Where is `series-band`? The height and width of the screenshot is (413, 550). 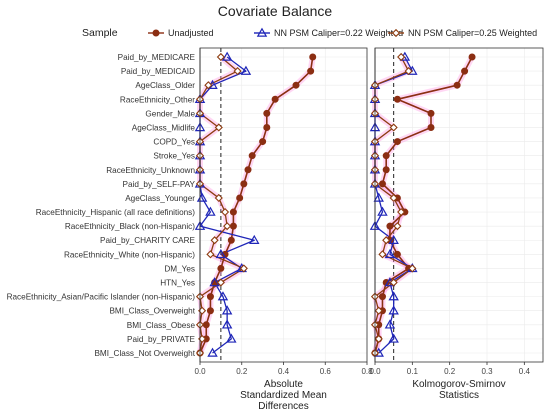
series-band is located at coordinates (423, 204).